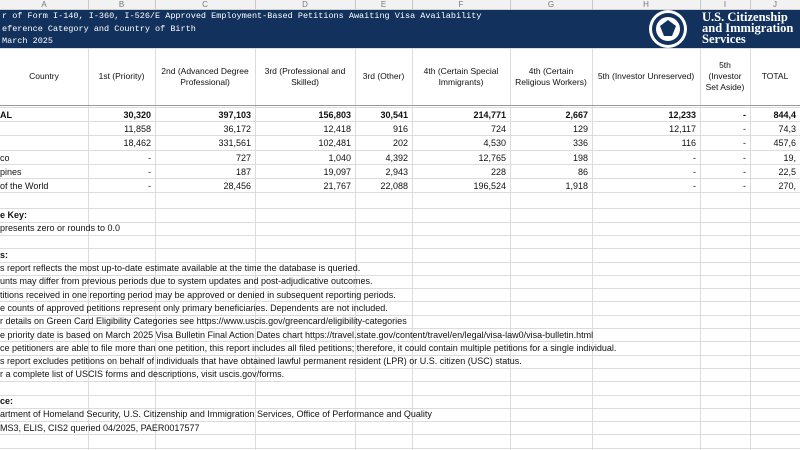 The height and width of the screenshot is (450, 800). What do you see at coordinates (137, 129) in the screenshot?
I see `cell-value: 11,858` at bounding box center [137, 129].